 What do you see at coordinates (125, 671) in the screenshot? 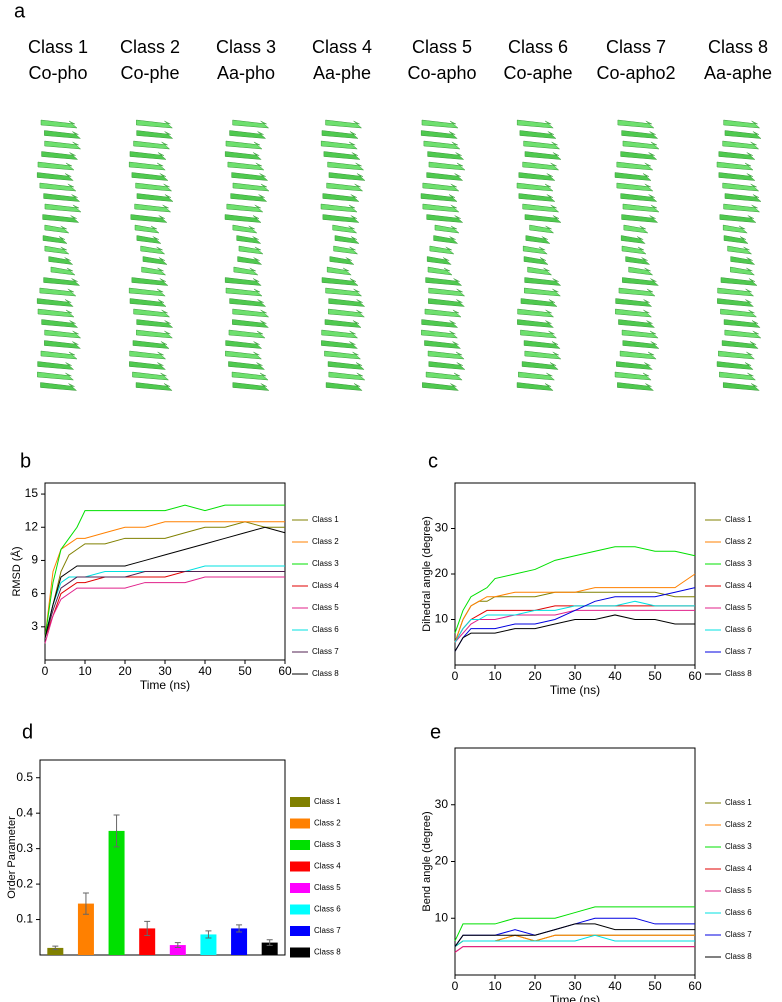
I see `x-tick-label: 20` at bounding box center [125, 671].